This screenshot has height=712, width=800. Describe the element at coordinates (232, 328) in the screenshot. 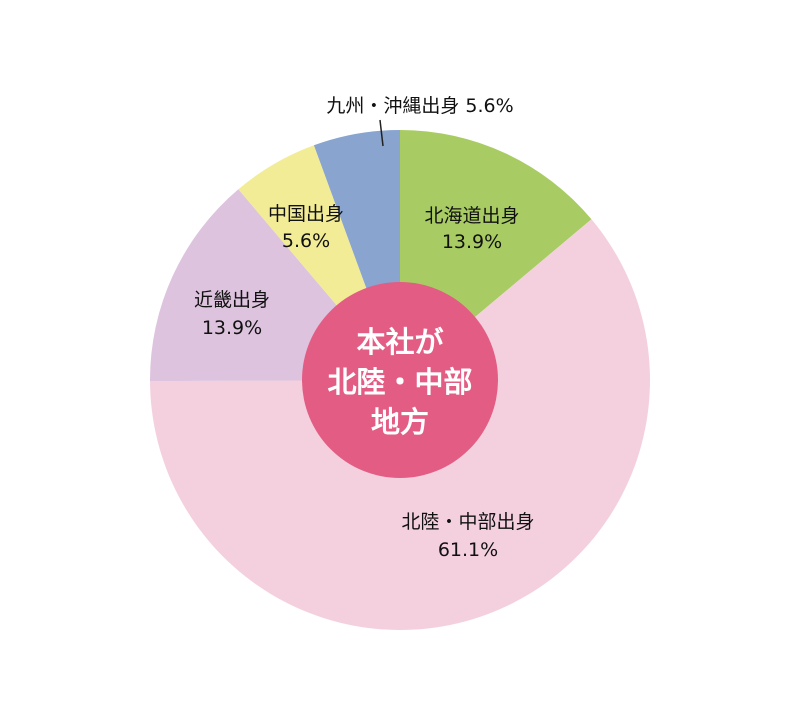

I see `slice-value-label-2: 13.9%` at that location.